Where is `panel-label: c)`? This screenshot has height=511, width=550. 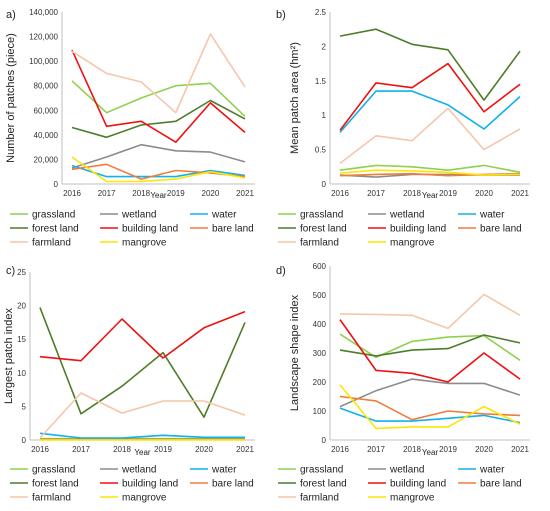
panel-label: c) is located at coordinates (10, 271).